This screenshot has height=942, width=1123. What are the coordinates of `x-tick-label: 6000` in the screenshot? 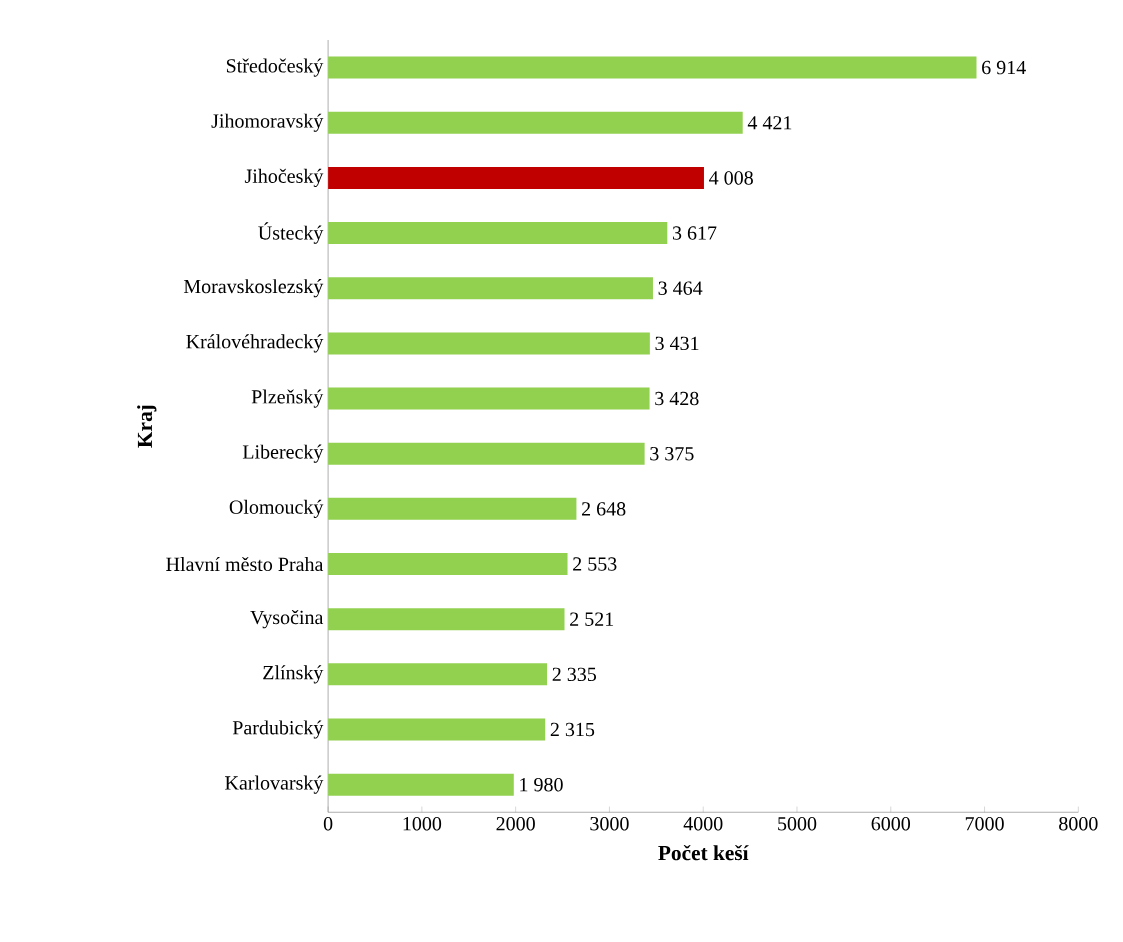 It's located at (891, 823).